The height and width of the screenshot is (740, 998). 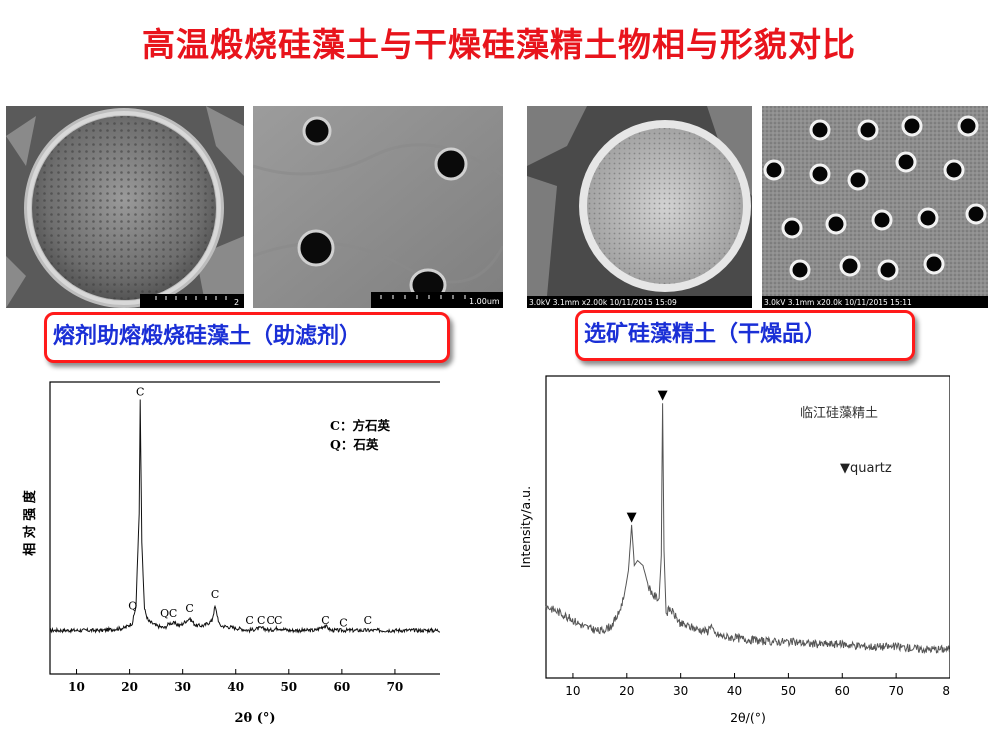 What do you see at coordinates (866, 468) in the screenshot?
I see `chart2-legend-0: ▼quartz` at bounding box center [866, 468].